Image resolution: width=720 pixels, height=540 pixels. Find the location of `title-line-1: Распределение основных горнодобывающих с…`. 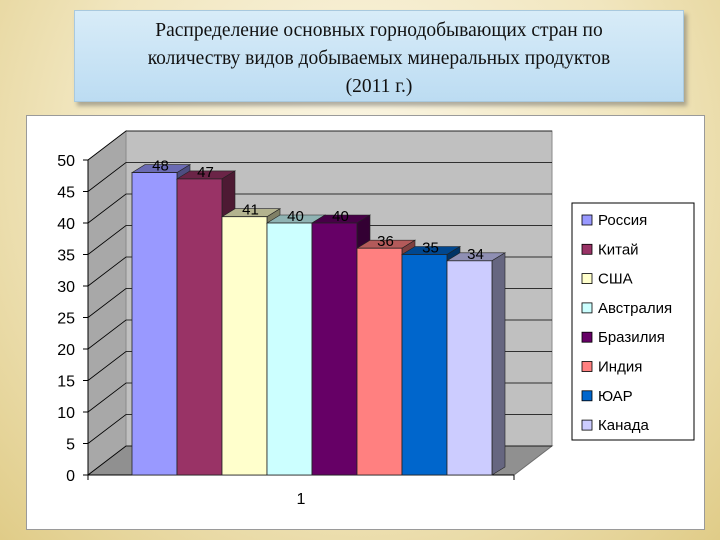

title-line-1: Распределение основных горнодобывающих с… is located at coordinates (379, 30).